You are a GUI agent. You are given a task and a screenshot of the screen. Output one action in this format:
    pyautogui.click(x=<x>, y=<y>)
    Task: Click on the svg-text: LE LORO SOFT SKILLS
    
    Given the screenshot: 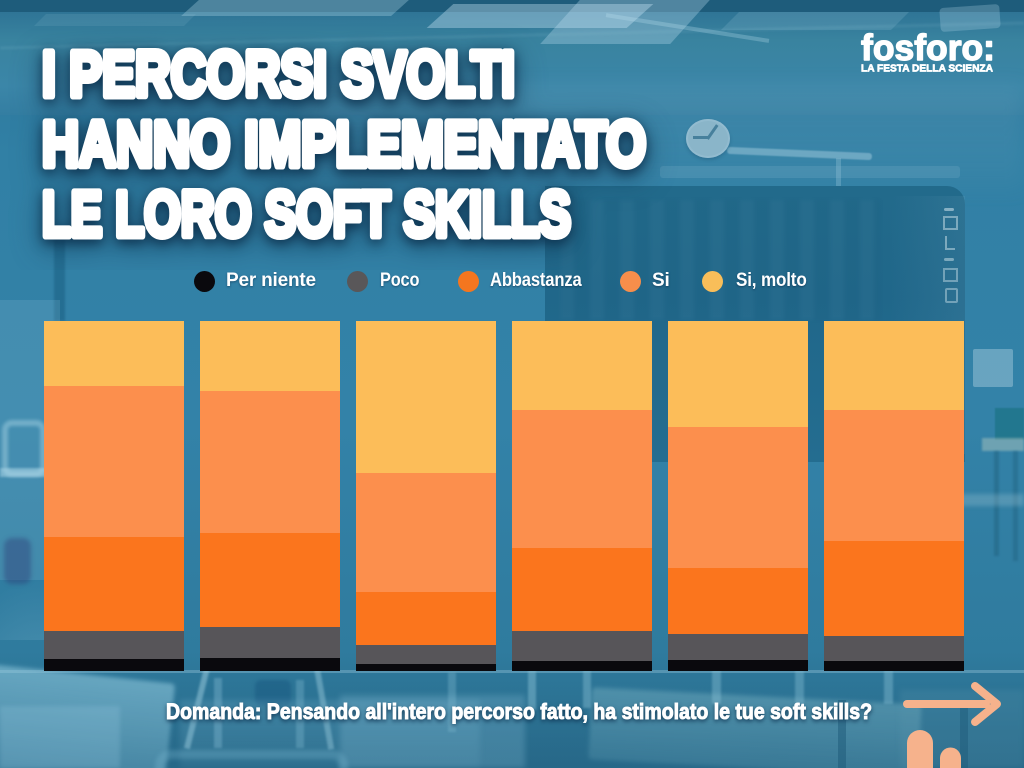 What is the action you would take?
    pyautogui.click(x=306, y=214)
    